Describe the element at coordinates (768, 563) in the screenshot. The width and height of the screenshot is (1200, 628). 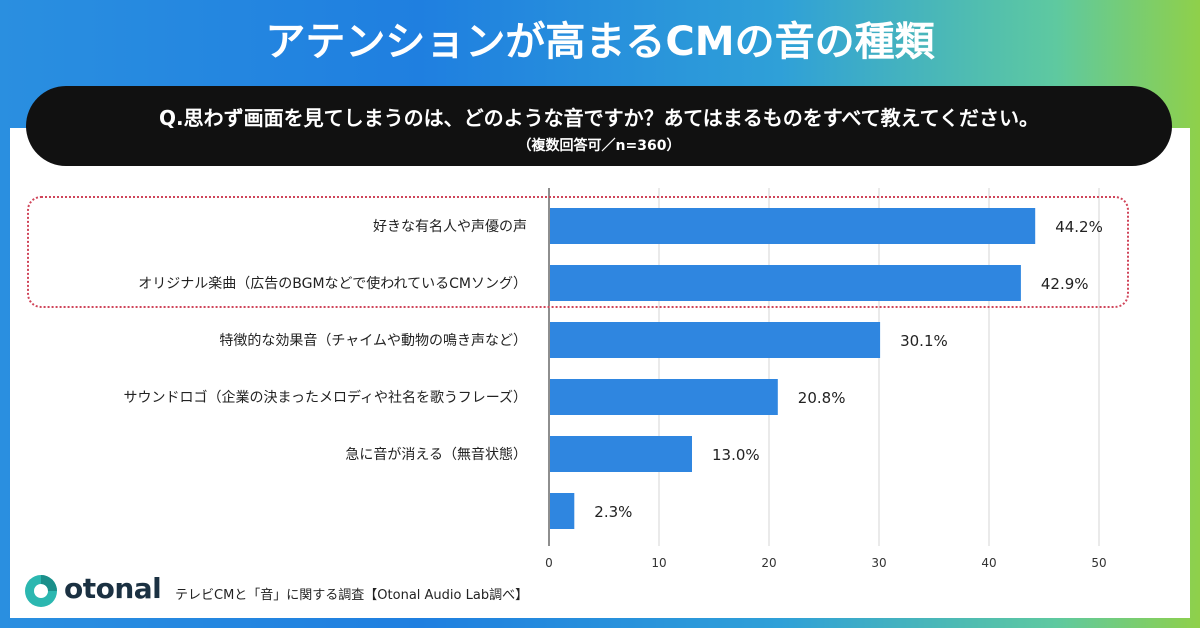
I see `x-tick-label: 20` at that location.